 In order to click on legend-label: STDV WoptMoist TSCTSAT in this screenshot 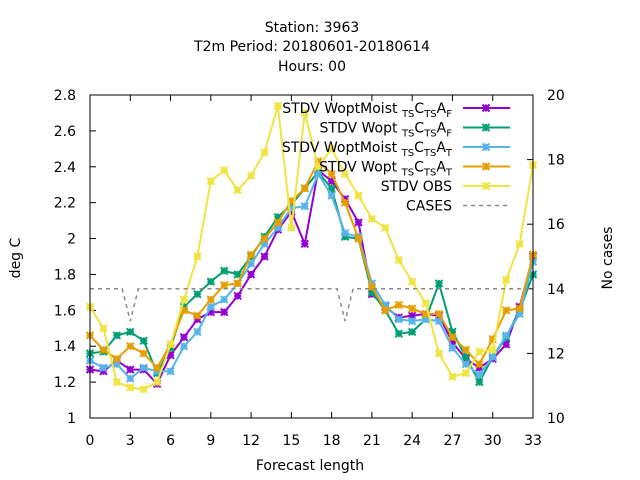, I will do `click(367, 149)`.